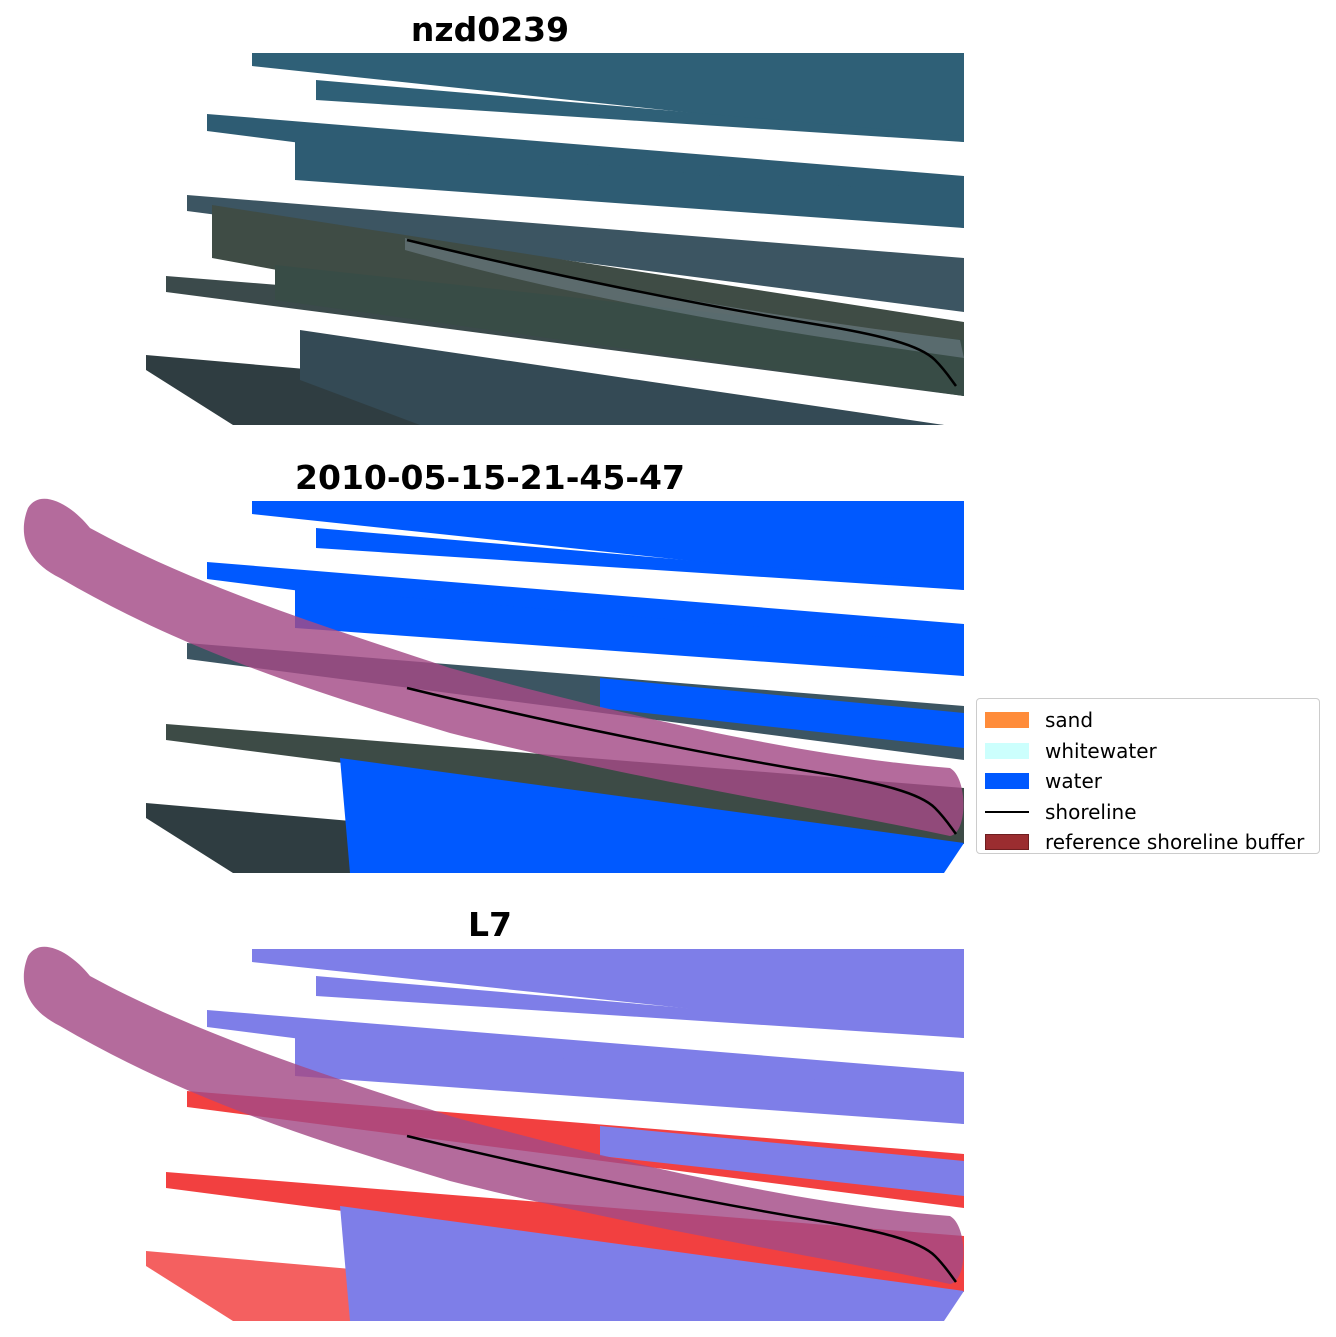 This screenshot has width=1336, height=1337. Describe the element at coordinates (1148, 781) in the screenshot. I see `legend-item-water: water` at that location.